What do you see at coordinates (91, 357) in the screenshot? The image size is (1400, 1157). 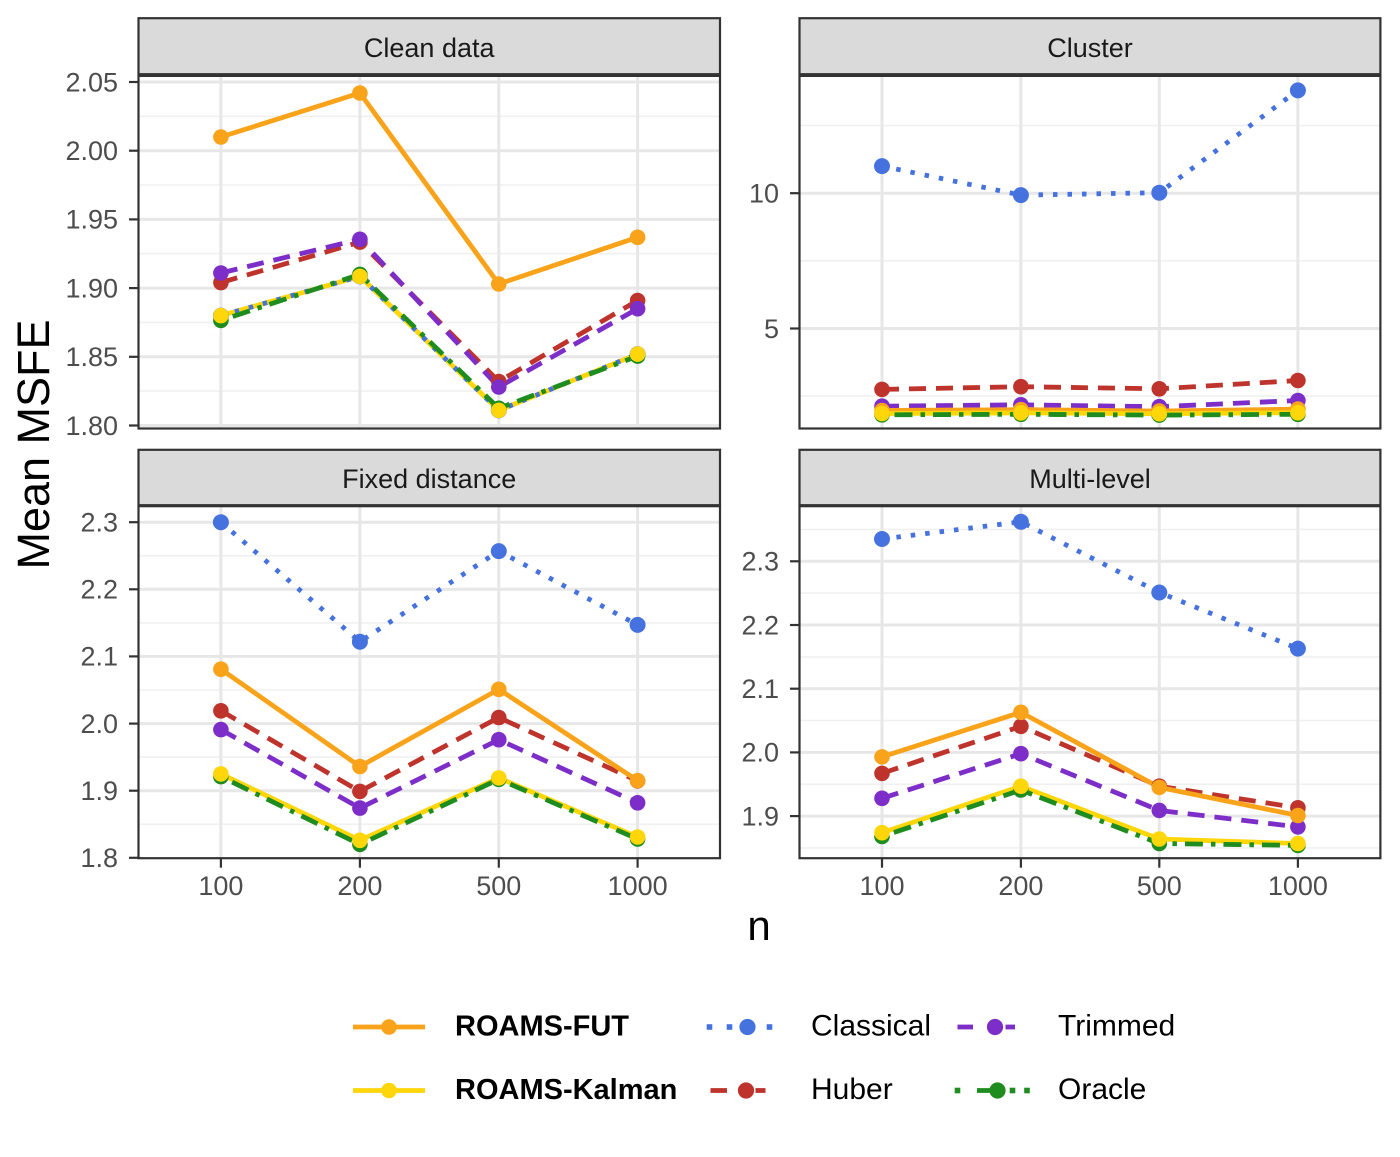 I see `svg-text: 1.85` at bounding box center [91, 357].